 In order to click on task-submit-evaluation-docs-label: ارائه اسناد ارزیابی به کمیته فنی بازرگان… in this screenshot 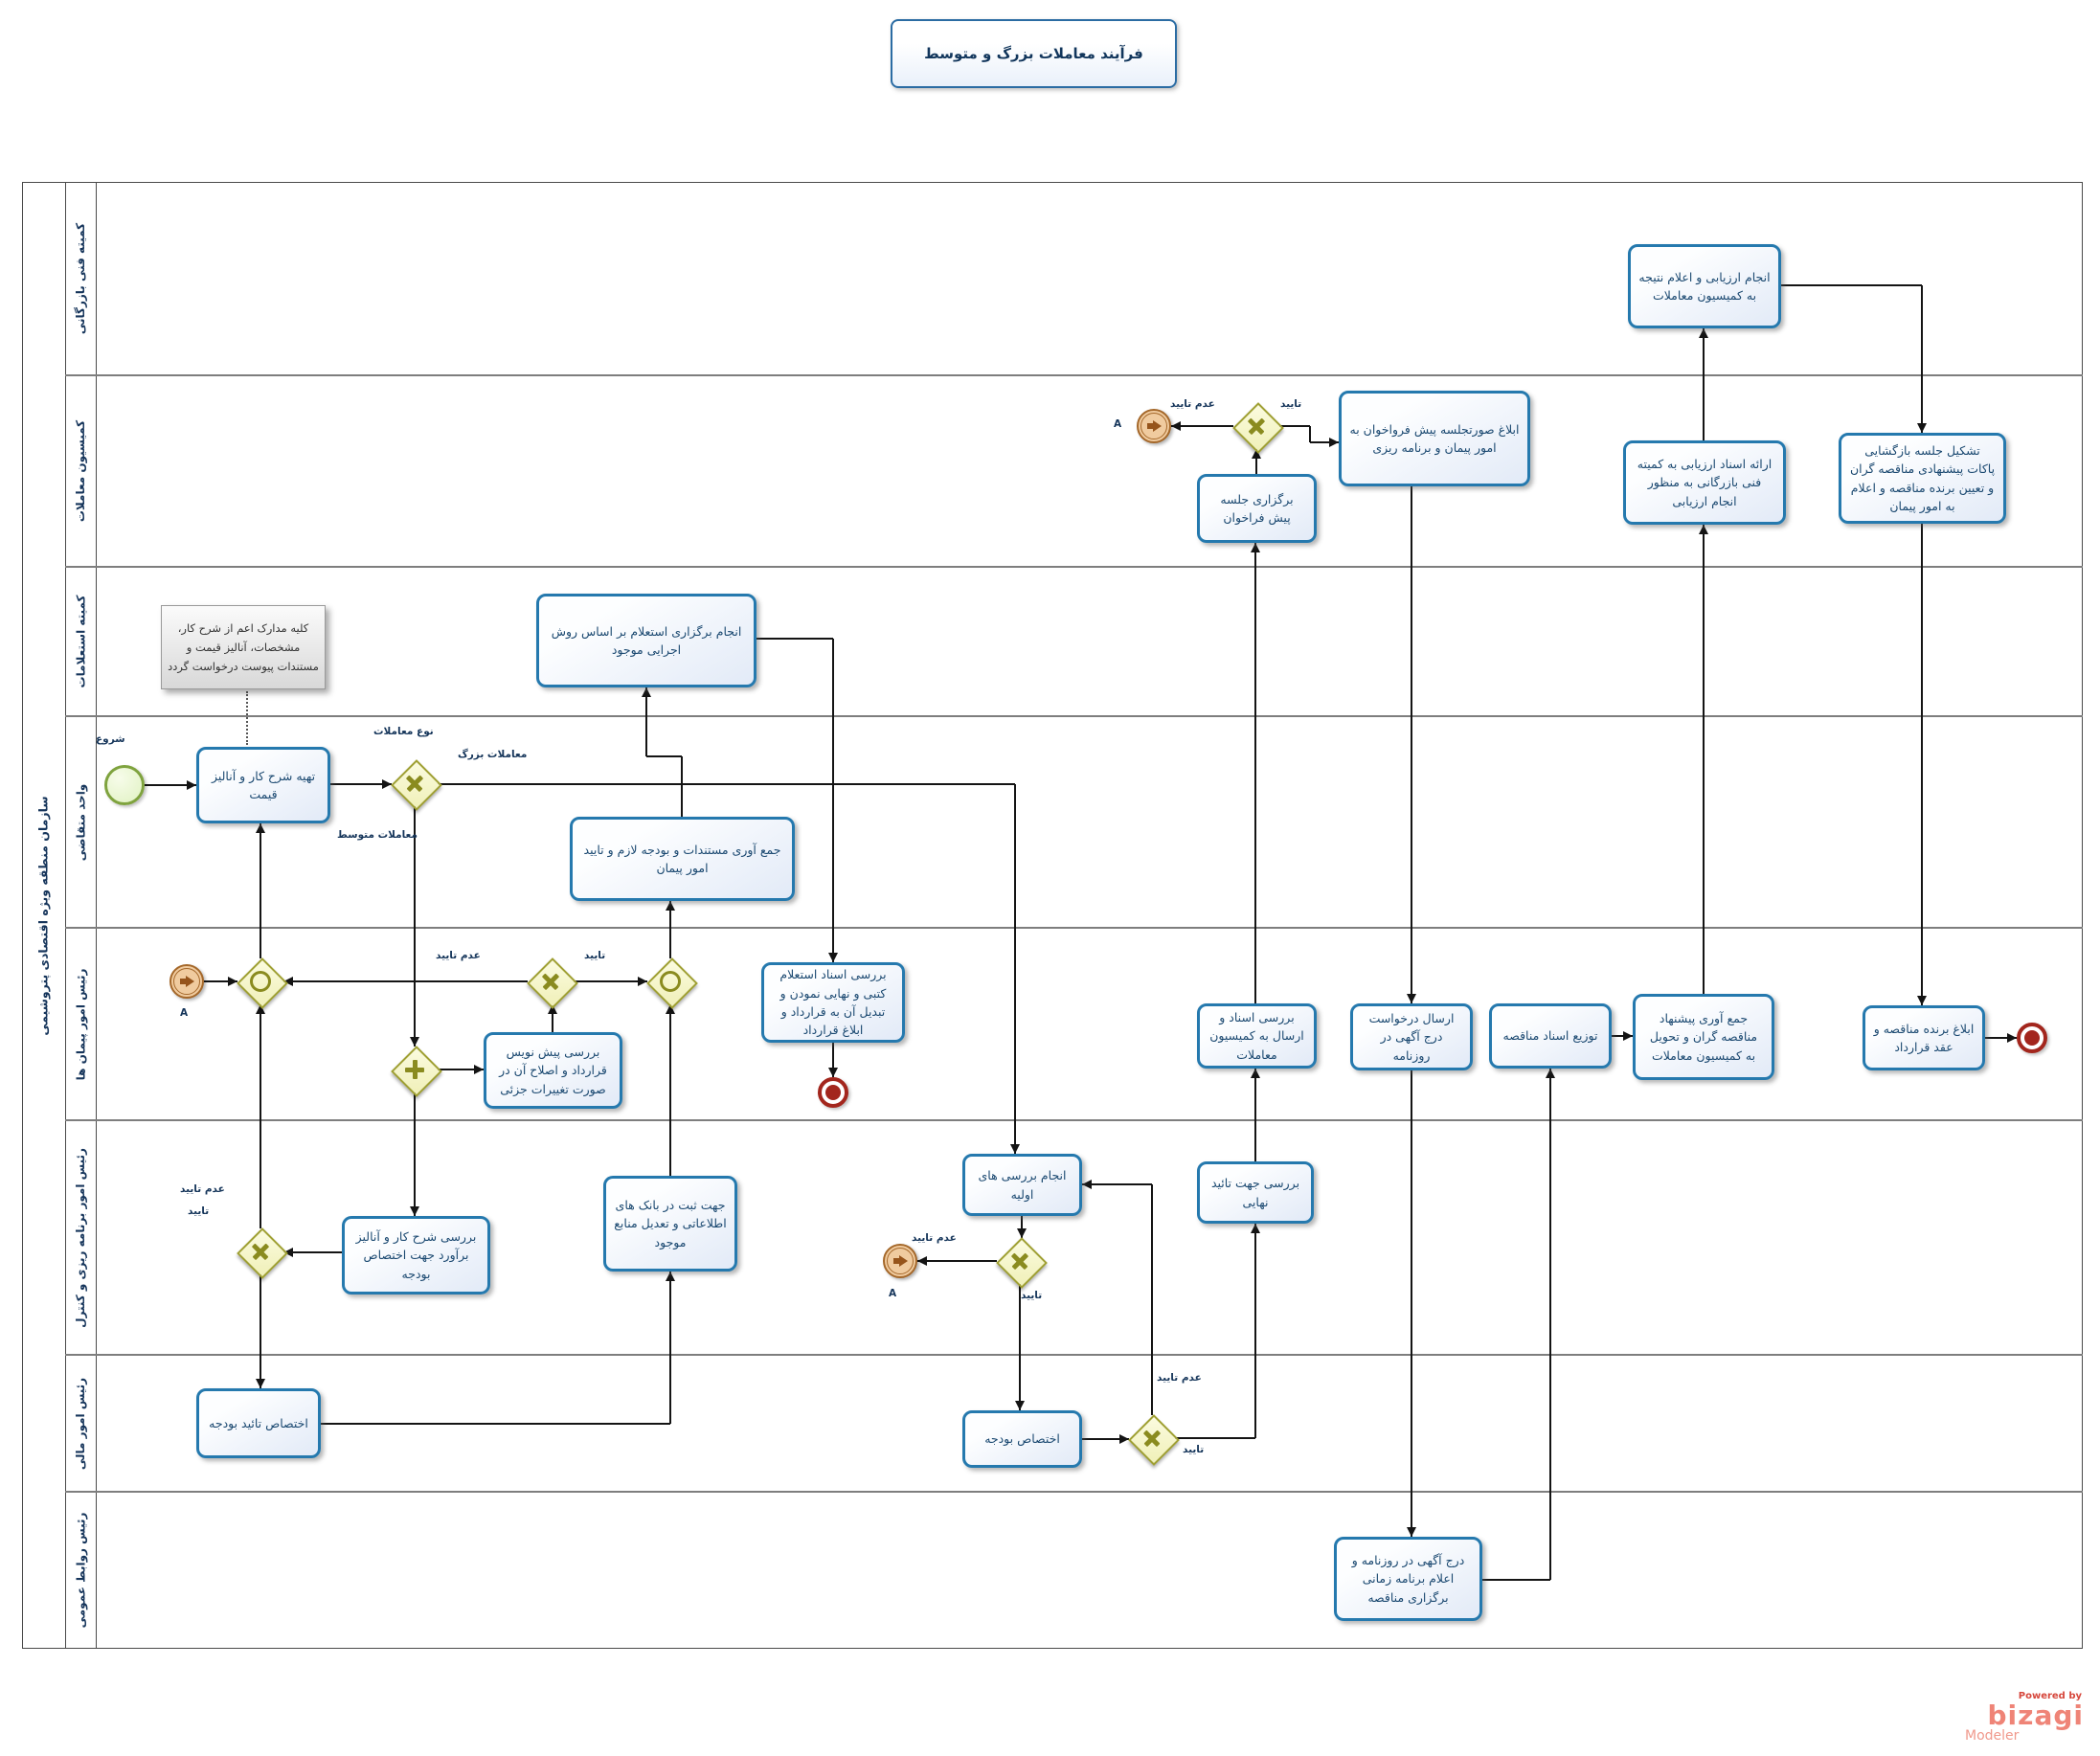, I will do `click(1705, 482)`.